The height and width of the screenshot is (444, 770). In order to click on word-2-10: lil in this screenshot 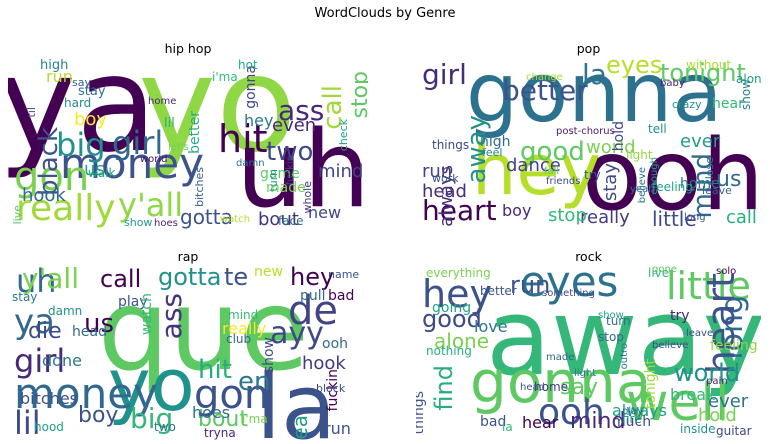, I will do `click(27, 422)`.